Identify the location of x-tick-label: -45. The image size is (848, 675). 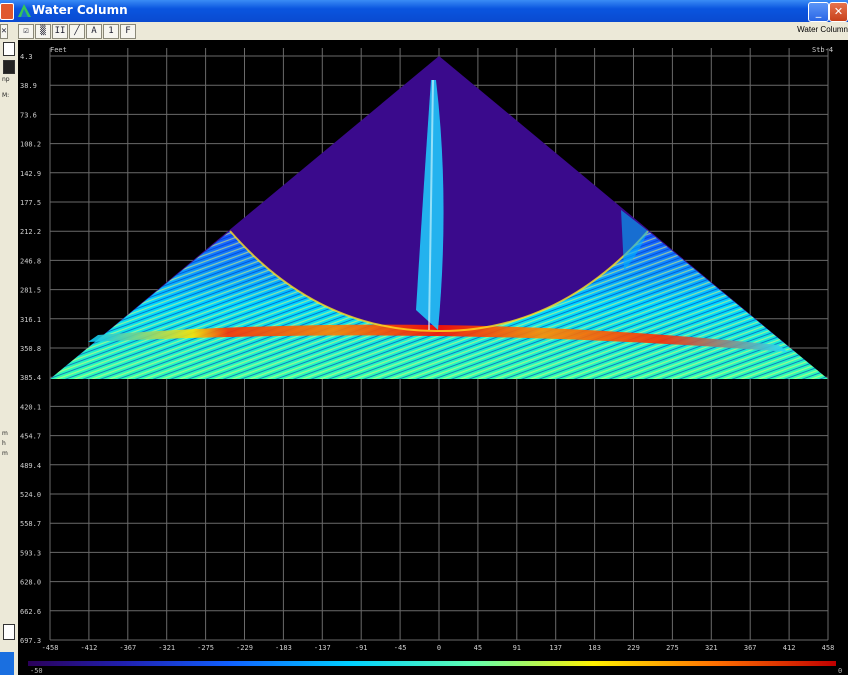
(400, 648).